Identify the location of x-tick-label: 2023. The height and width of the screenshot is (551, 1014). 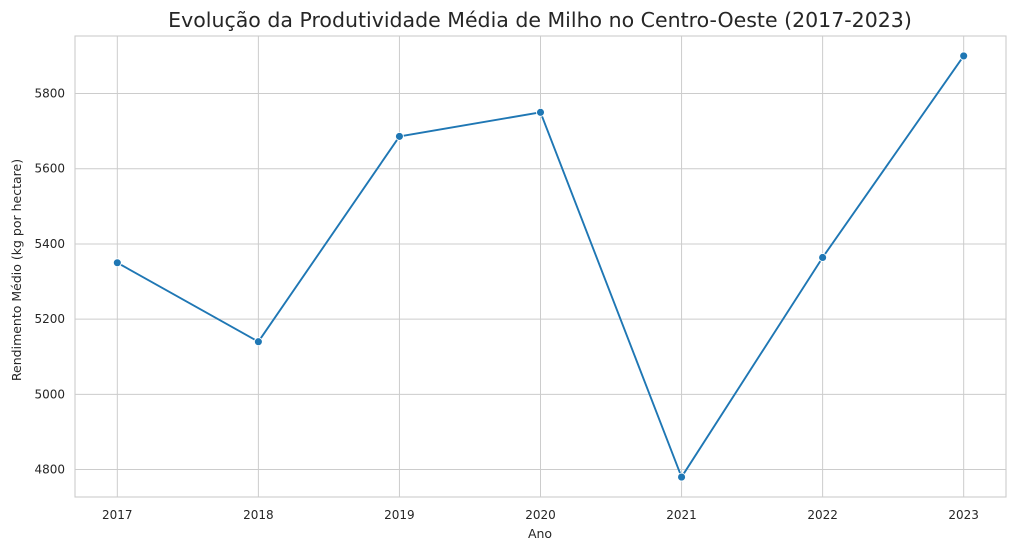
(963, 515).